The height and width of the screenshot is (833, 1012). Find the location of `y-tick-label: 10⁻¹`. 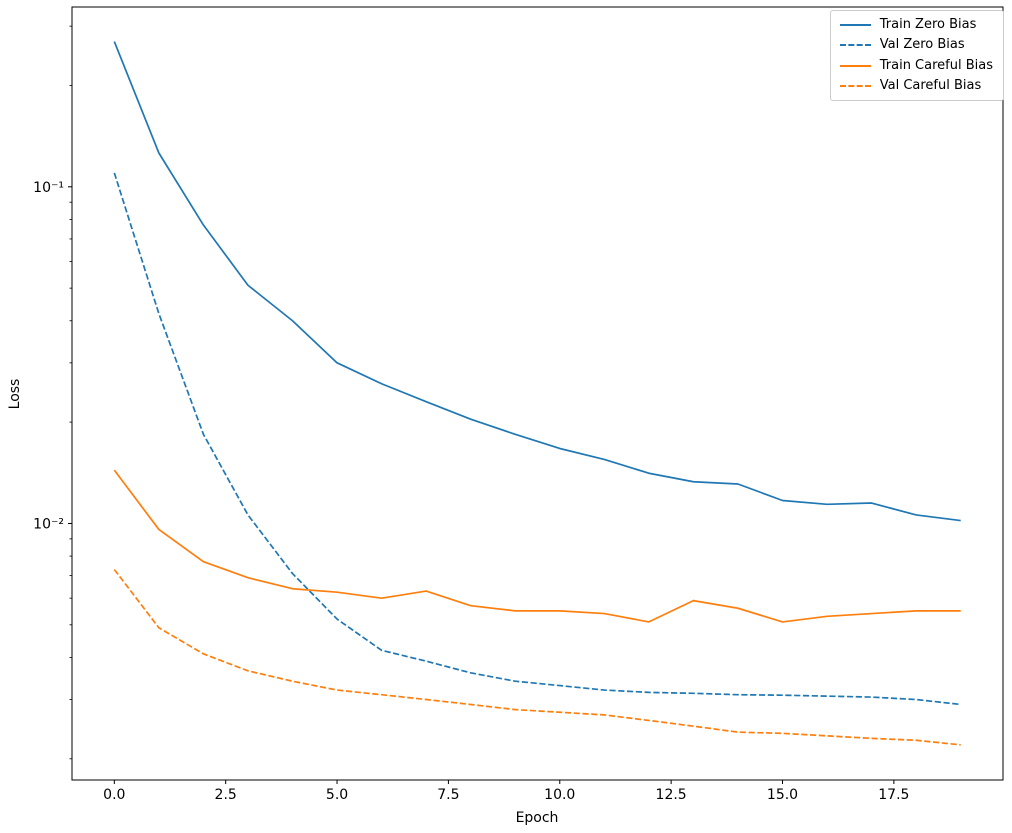

y-tick-label: 10⁻¹ is located at coordinates (48, 188).